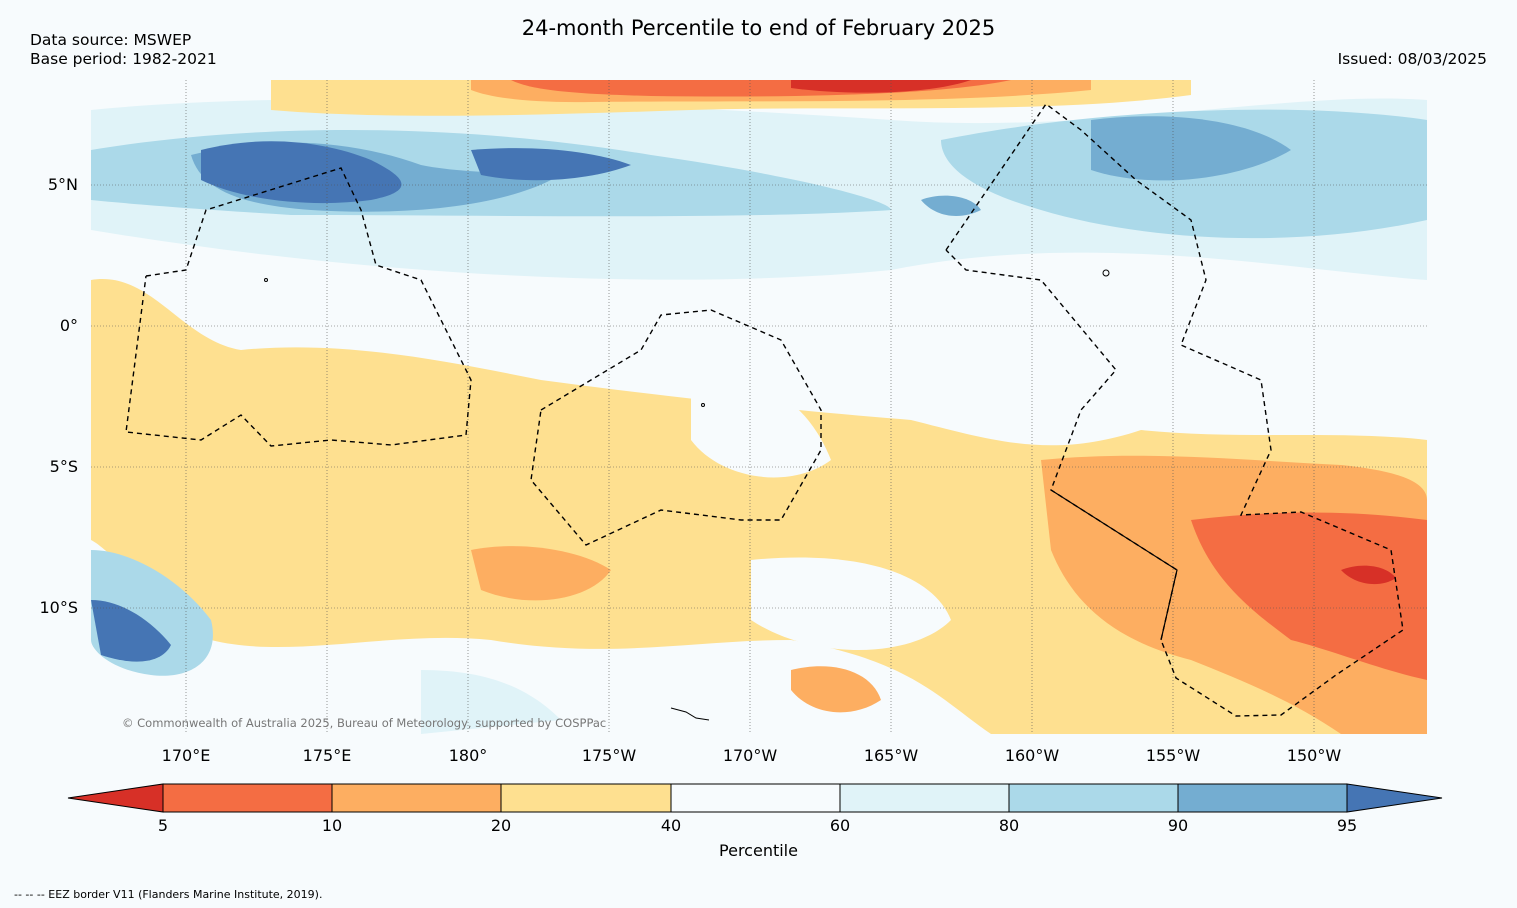 This screenshot has width=1517, height=908. I want to click on issued-date-label: Issued: 08/03/2025, so click(1412, 59).